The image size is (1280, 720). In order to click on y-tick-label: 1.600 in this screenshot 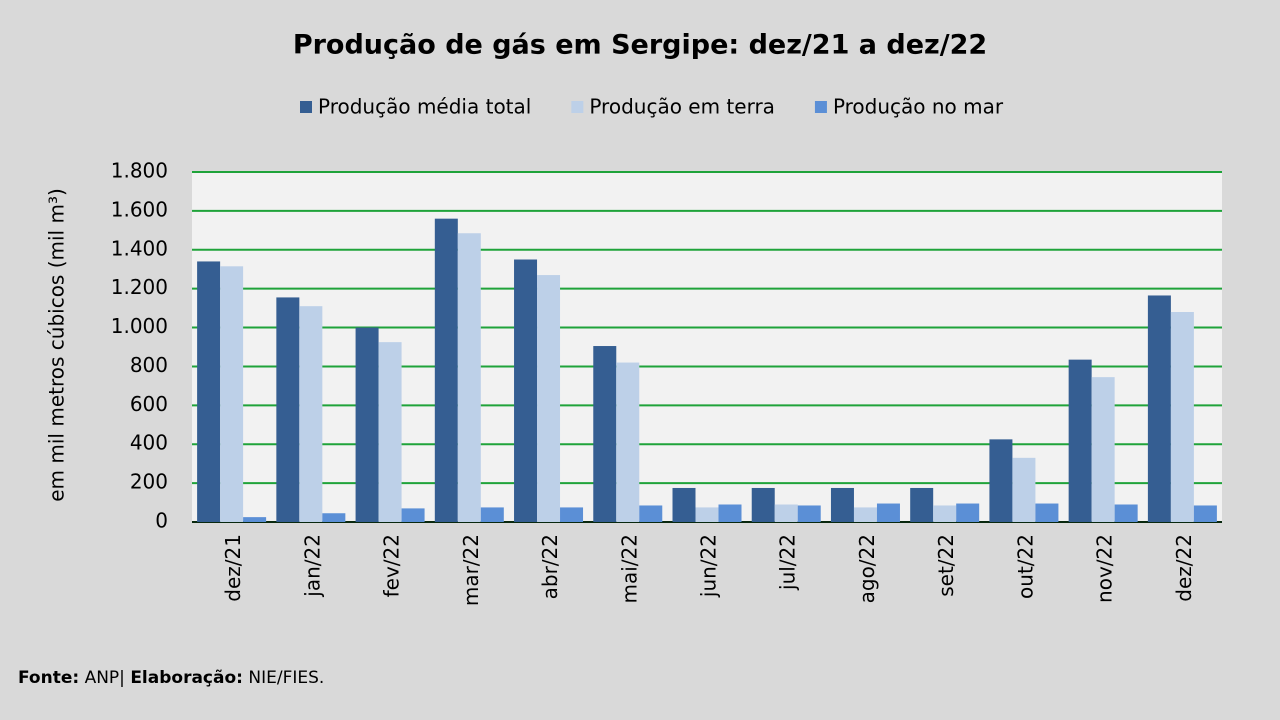, I will do `click(139, 209)`.